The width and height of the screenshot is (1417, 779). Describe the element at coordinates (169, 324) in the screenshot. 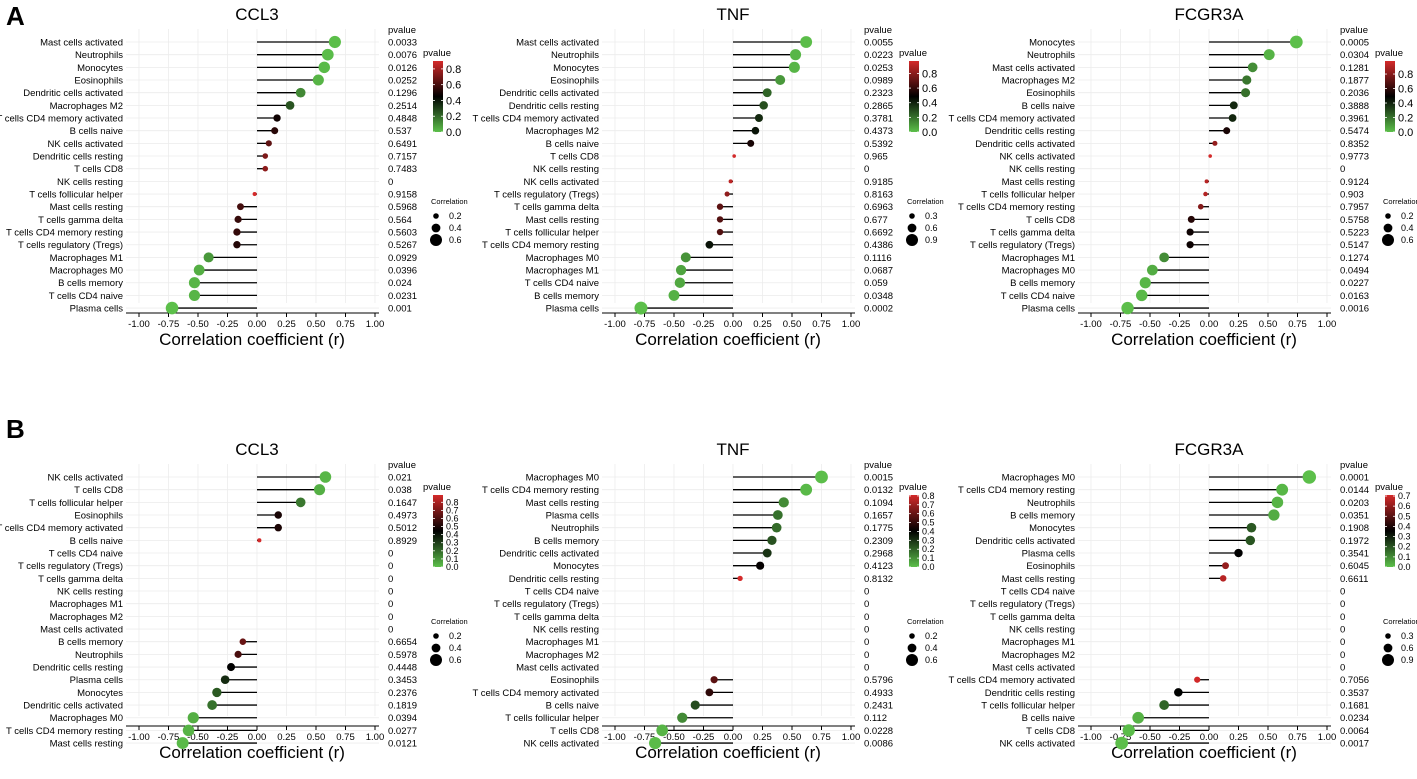

I see `x-tick-label: -0.75` at that location.